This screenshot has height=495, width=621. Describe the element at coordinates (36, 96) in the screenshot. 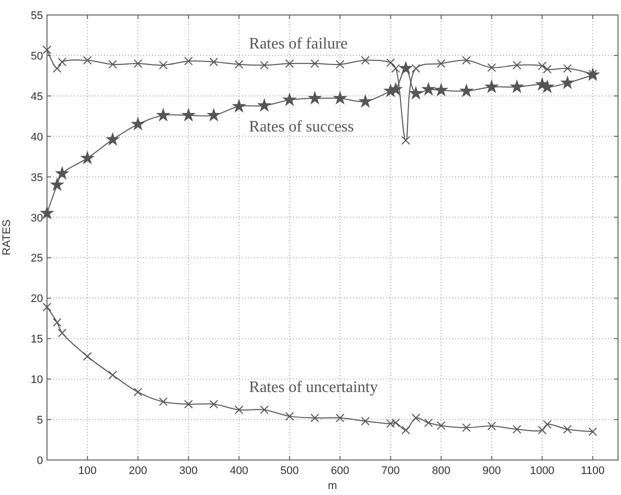

I see `y-tick-label: 45` at that location.